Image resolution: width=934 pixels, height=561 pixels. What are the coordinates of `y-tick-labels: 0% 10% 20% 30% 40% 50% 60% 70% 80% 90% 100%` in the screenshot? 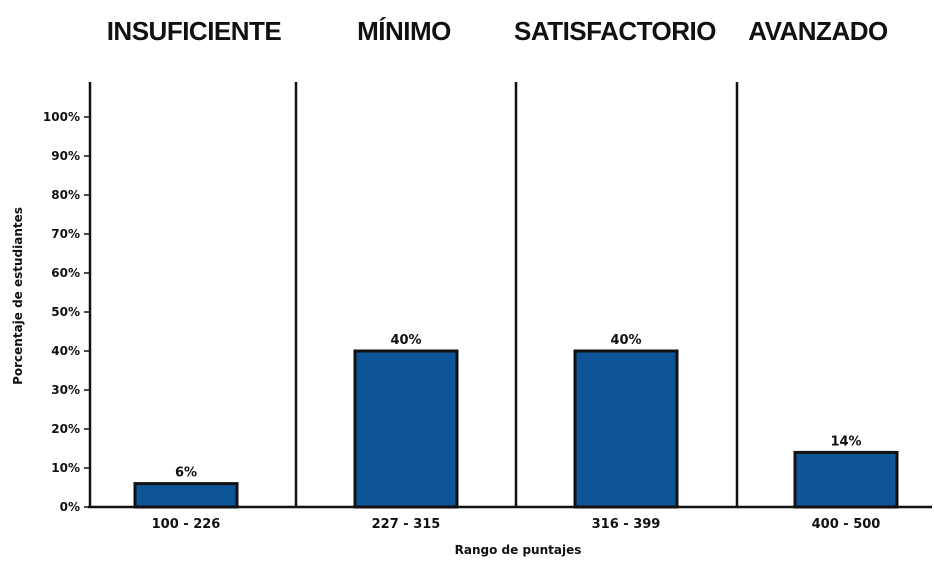 It's located at (66, 312).